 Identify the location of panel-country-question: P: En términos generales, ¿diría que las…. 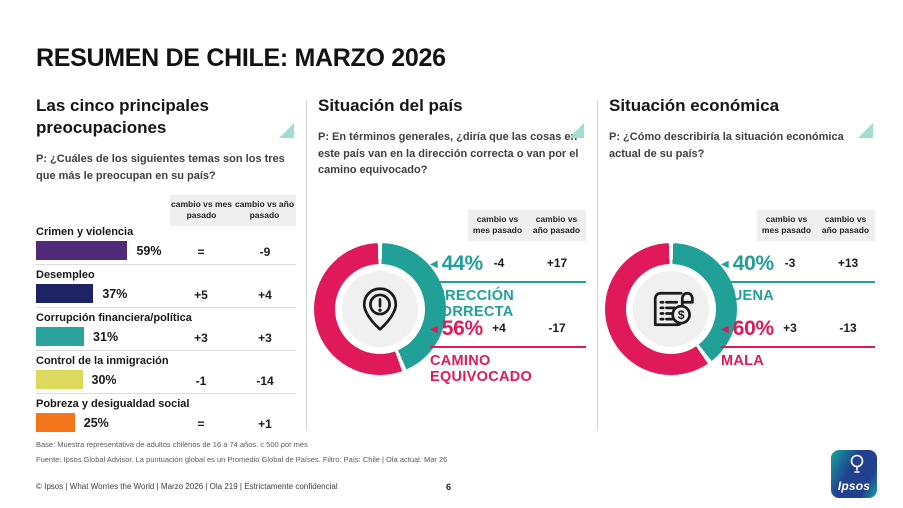
(448, 154).